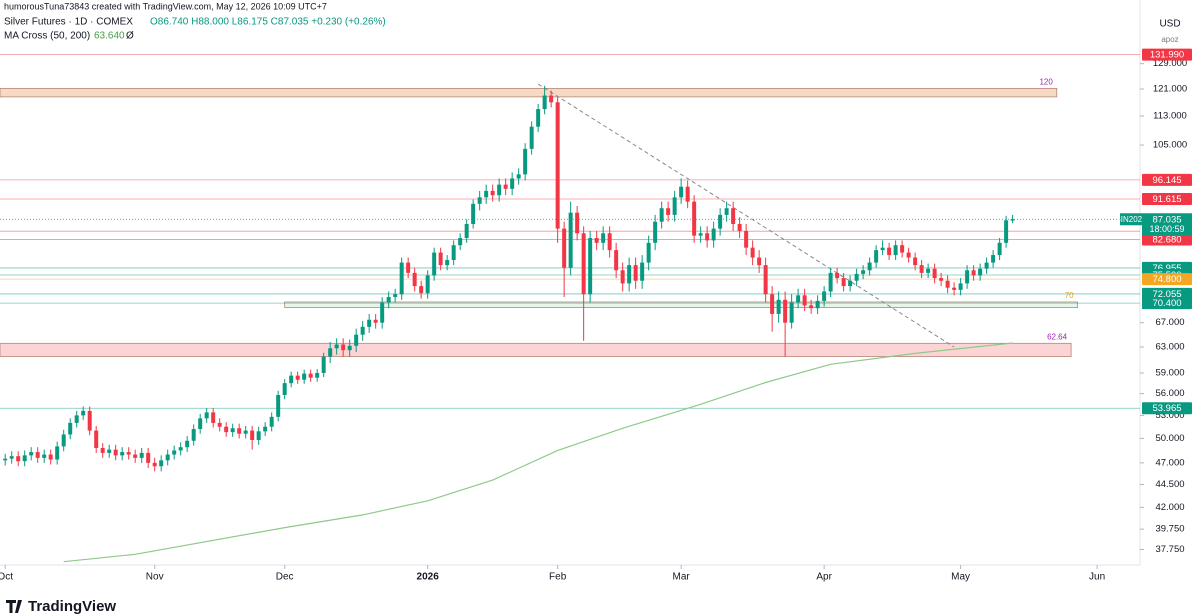  I want to click on symbol-tag: SIN2026, so click(1131, 219).